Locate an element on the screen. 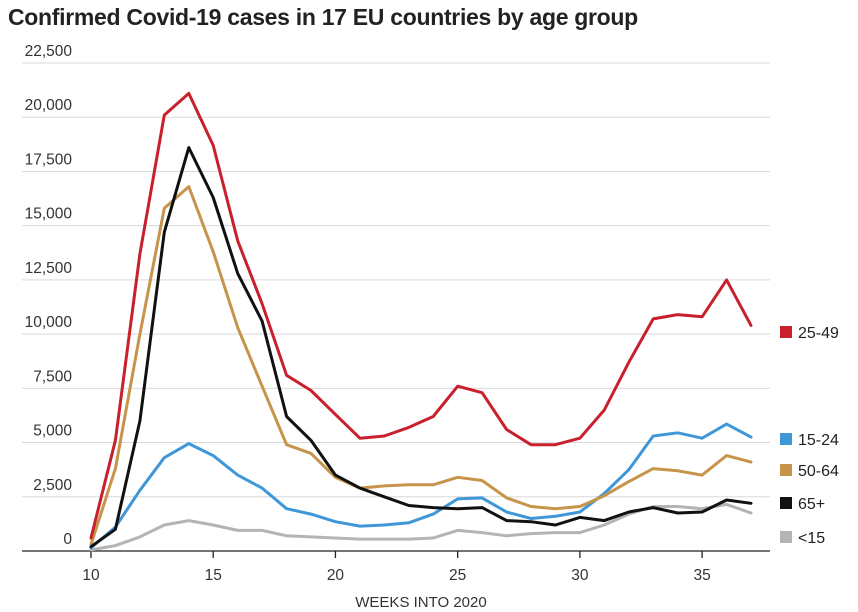 Image resolution: width=858 pixels, height=612 pixels. x-tick-label: 30 is located at coordinates (580, 575).